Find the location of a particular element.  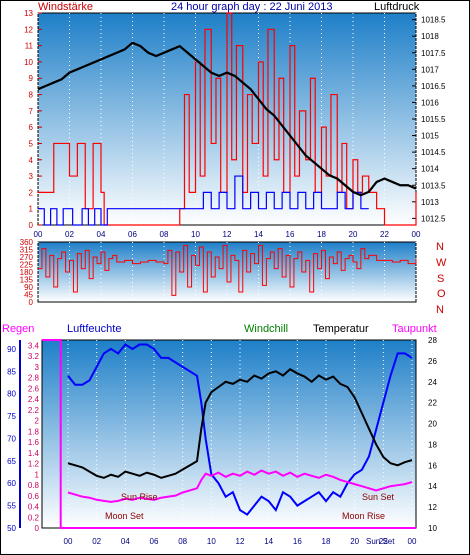

wind-direction-line is located at coordinates (227, 270).